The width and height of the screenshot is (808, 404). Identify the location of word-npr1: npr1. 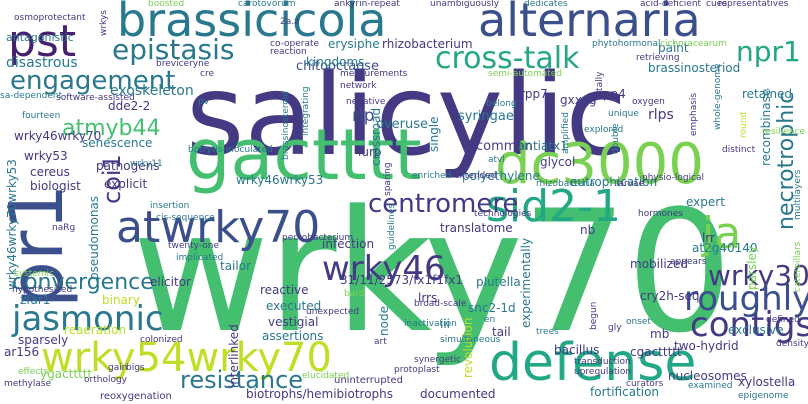
(768, 51).